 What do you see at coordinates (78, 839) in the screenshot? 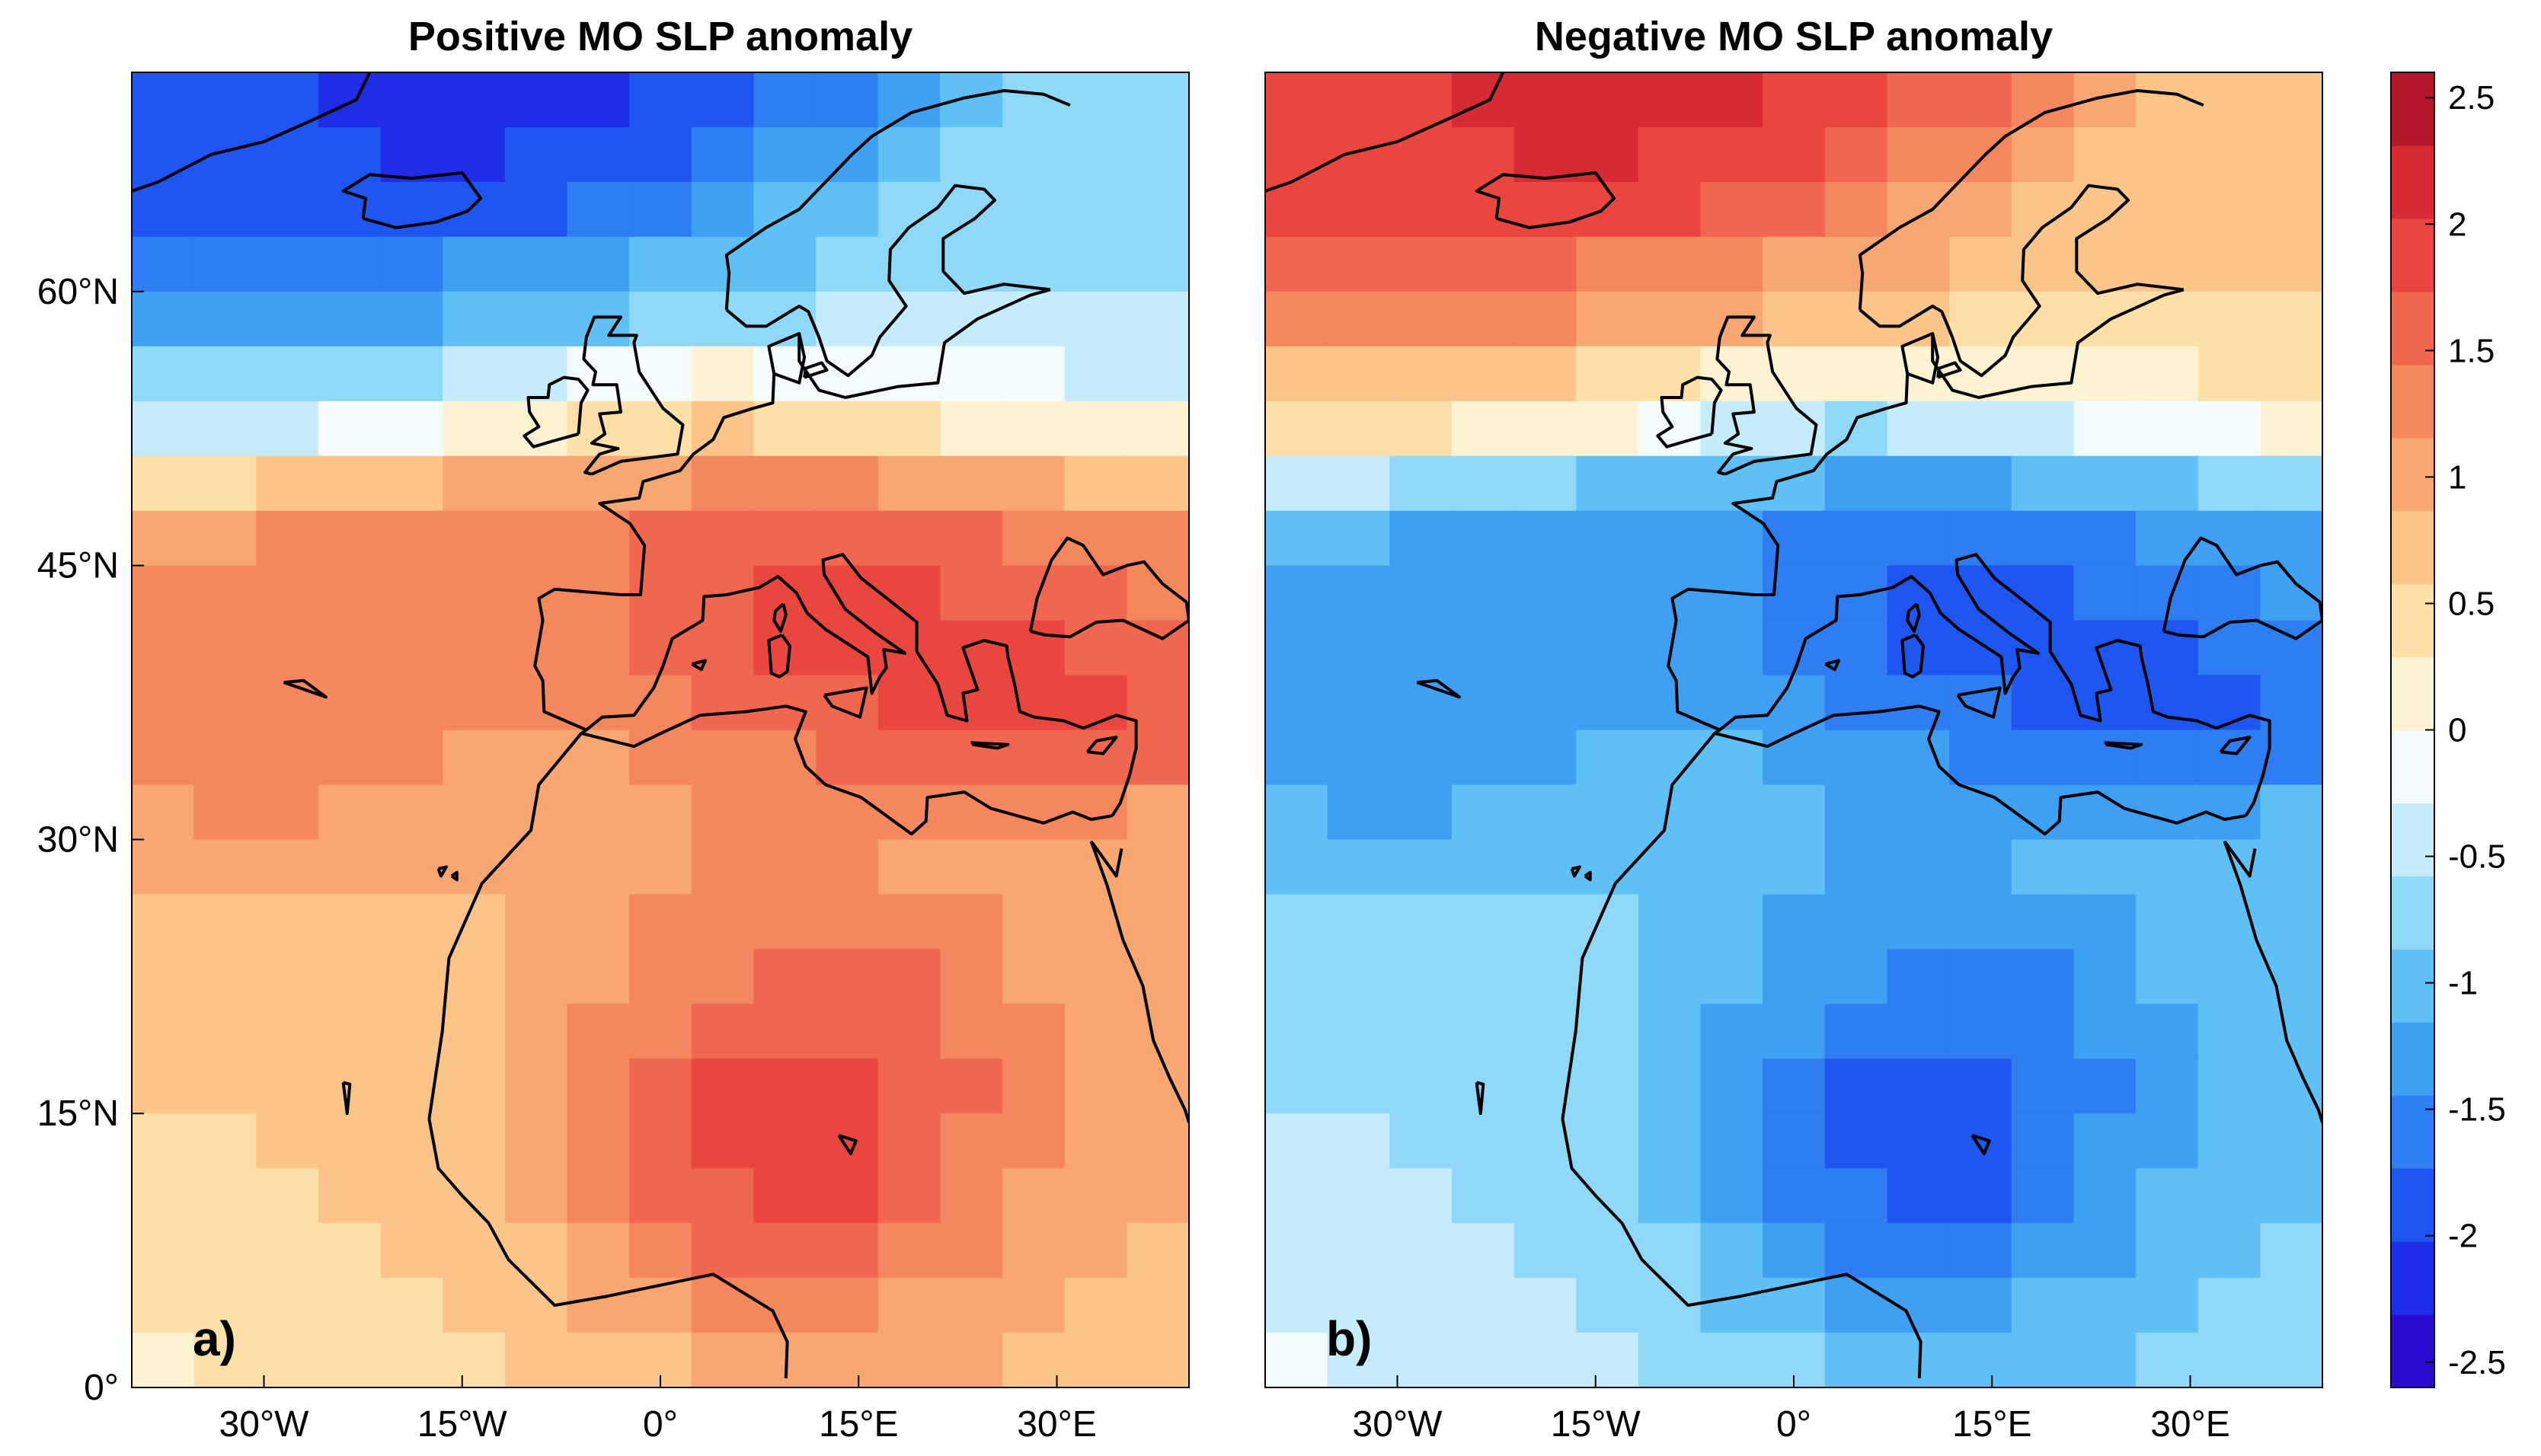
I see `y-tick-label: 30°N` at bounding box center [78, 839].